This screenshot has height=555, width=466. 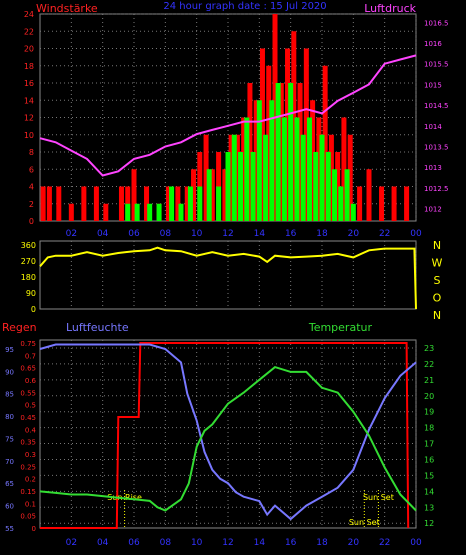 What do you see at coordinates (29, 118) in the screenshot?
I see `wind-tick-label: 12` at bounding box center [29, 118].